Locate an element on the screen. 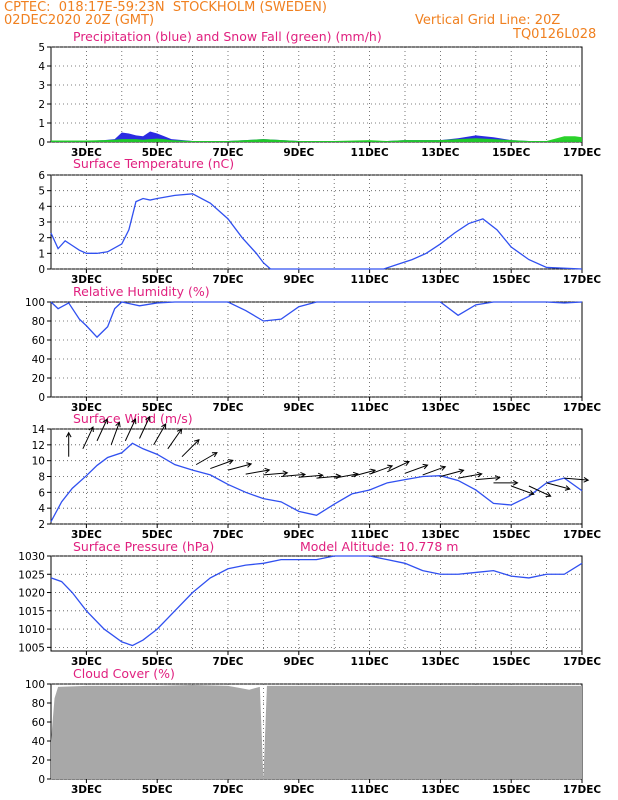  humidity-line is located at coordinates (316, 320).